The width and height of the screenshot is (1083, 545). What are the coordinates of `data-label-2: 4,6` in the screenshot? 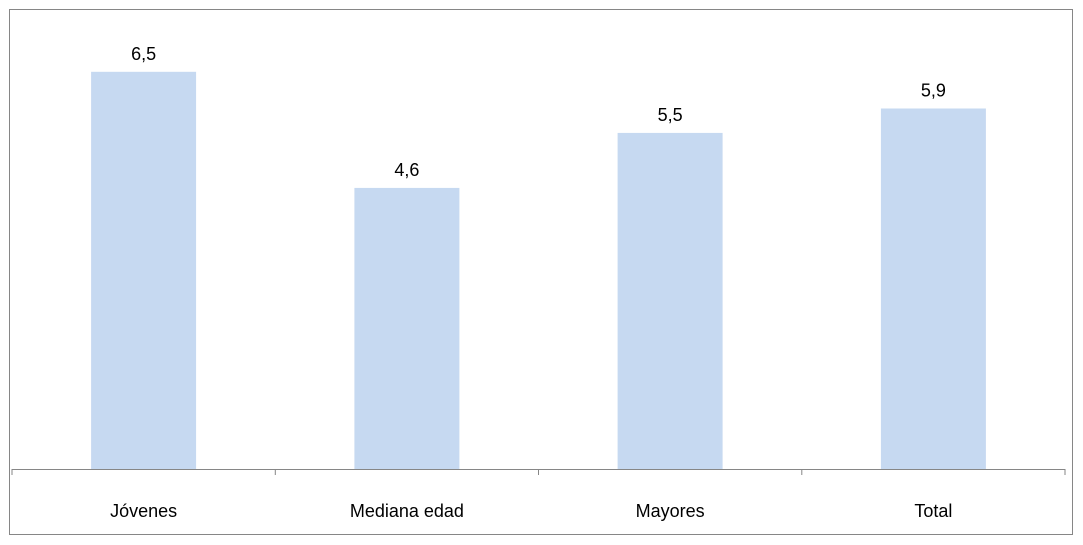 It's located at (406, 170).